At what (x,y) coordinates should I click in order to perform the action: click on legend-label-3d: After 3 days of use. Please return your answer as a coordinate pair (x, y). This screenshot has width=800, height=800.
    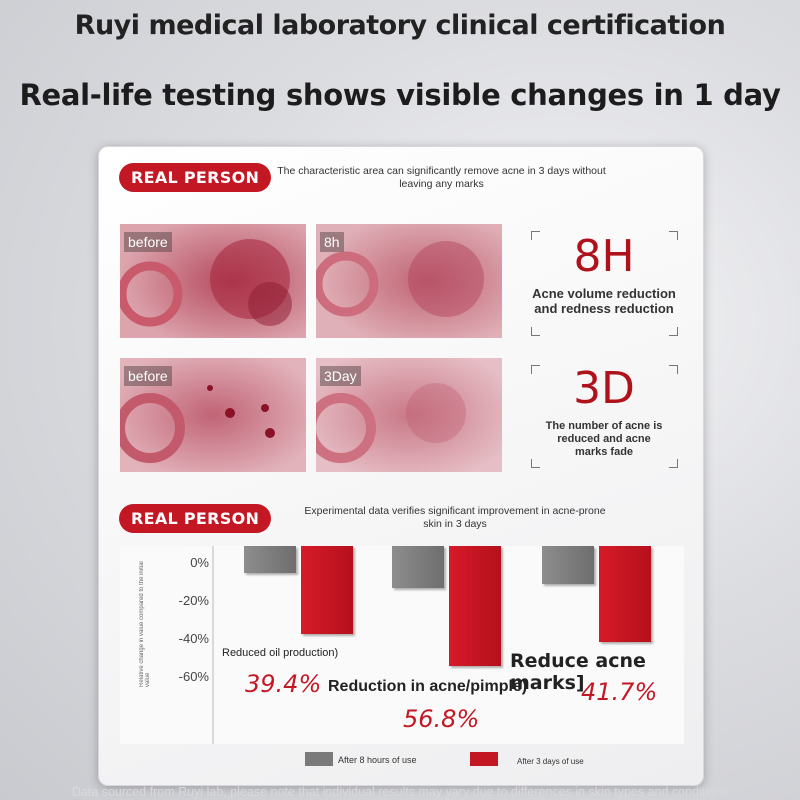
    Looking at the image, I should click on (550, 761).